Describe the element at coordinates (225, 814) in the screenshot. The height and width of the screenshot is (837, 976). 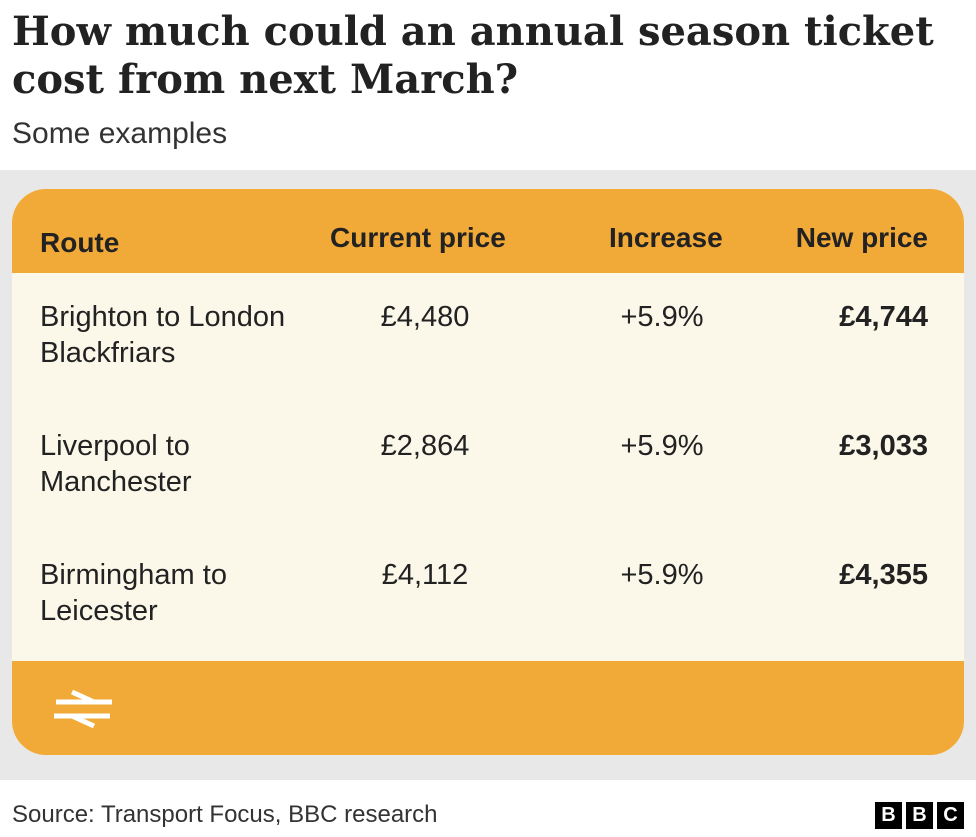
I see `source-note: Source: Transport Focus, BBC research` at that location.